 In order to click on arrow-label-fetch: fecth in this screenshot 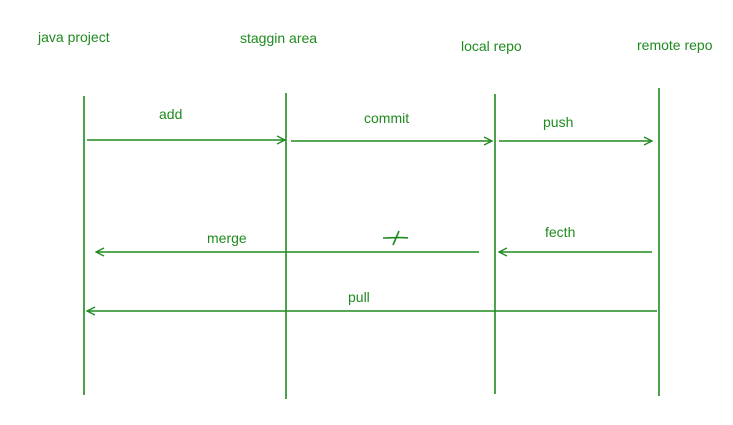, I will do `click(560, 232)`.